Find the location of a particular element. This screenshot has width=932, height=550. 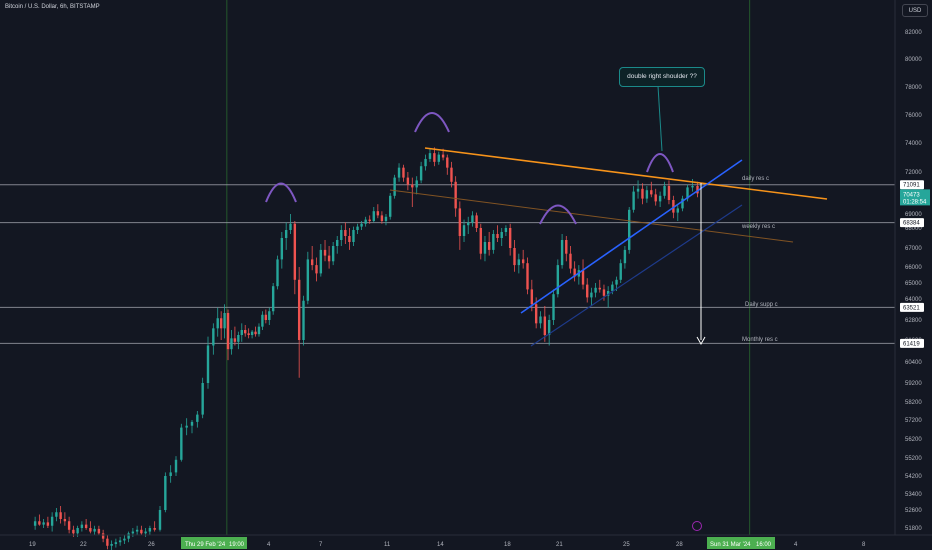

time-tick-label: 18 is located at coordinates (507, 545).